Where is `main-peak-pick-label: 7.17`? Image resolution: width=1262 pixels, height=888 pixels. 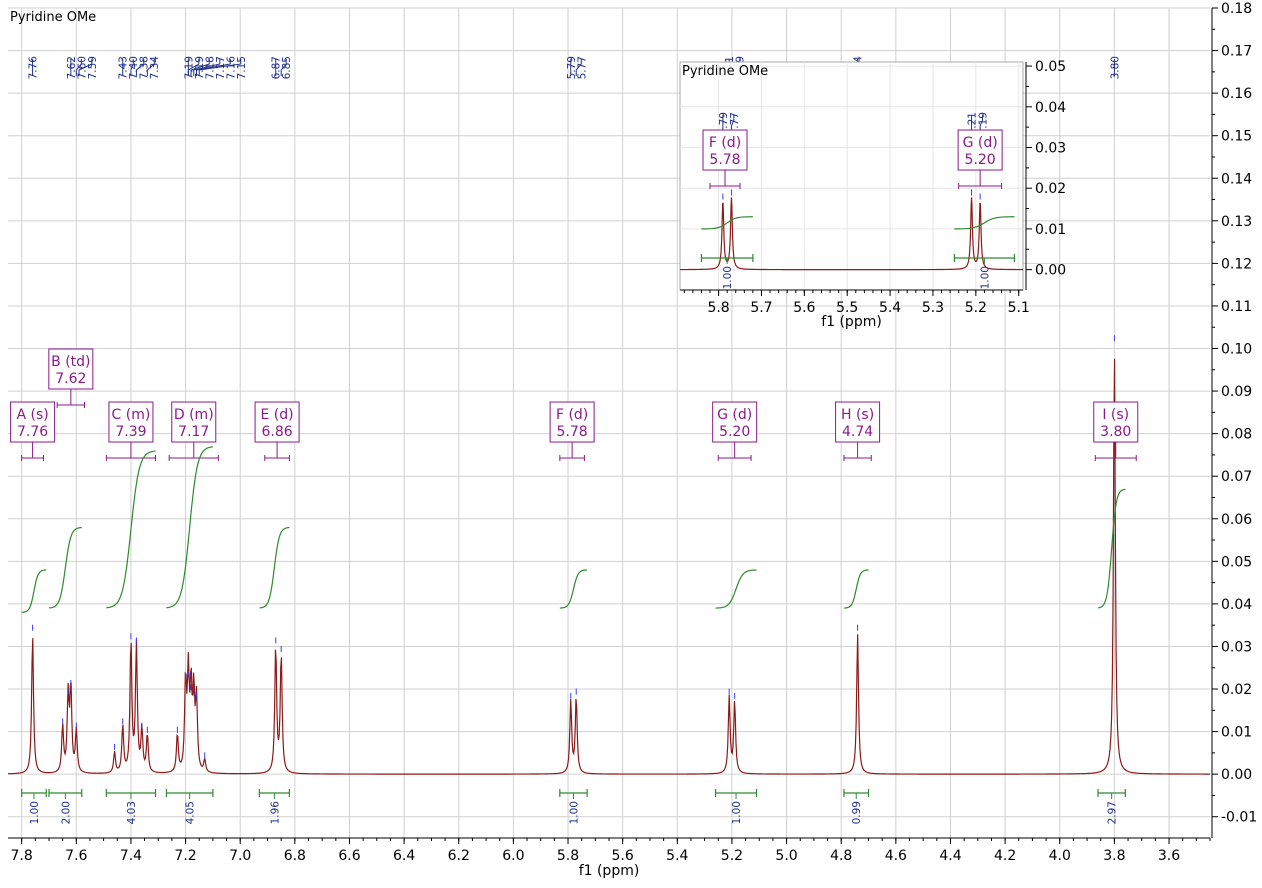
main-peak-pick-label: 7.17 is located at coordinates (221, 67).